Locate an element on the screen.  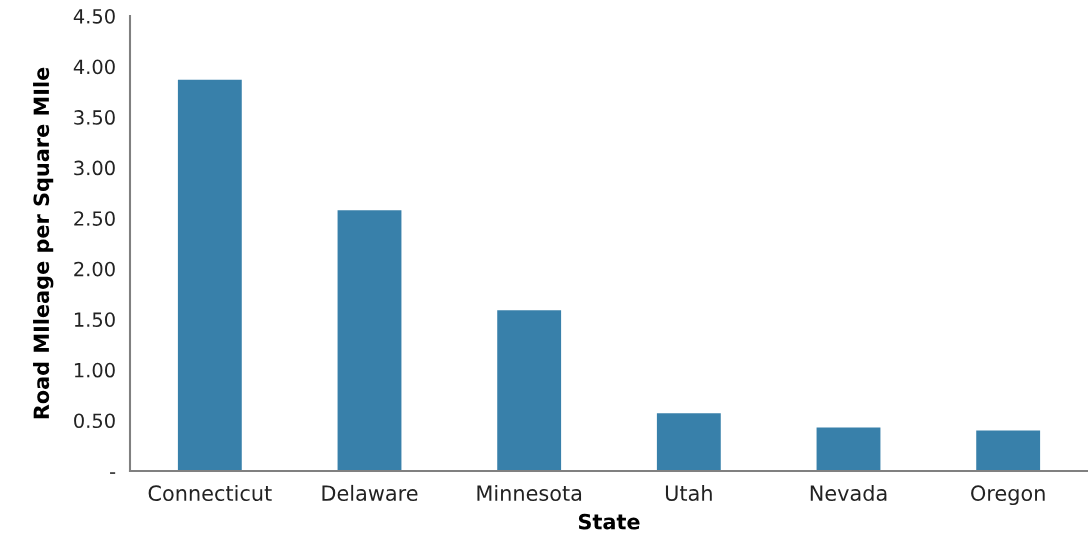
y-tick-label: 3.00 is located at coordinates (94, 168).